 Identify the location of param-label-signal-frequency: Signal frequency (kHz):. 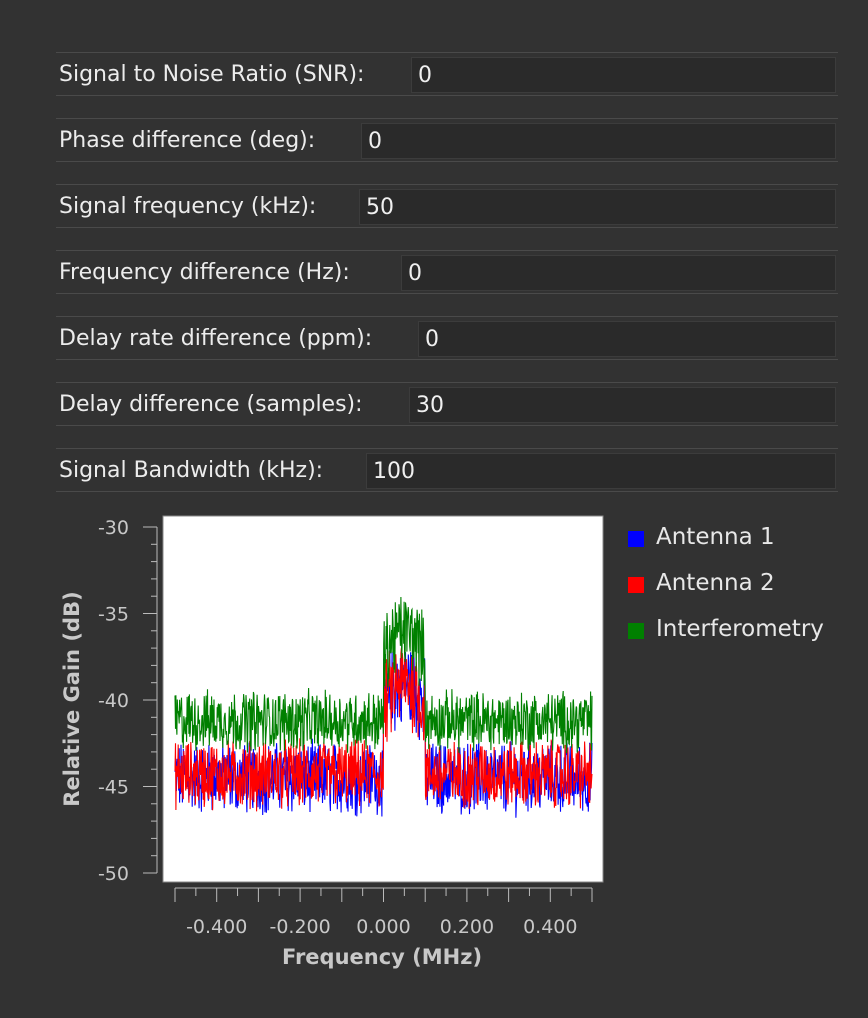
(188, 206).